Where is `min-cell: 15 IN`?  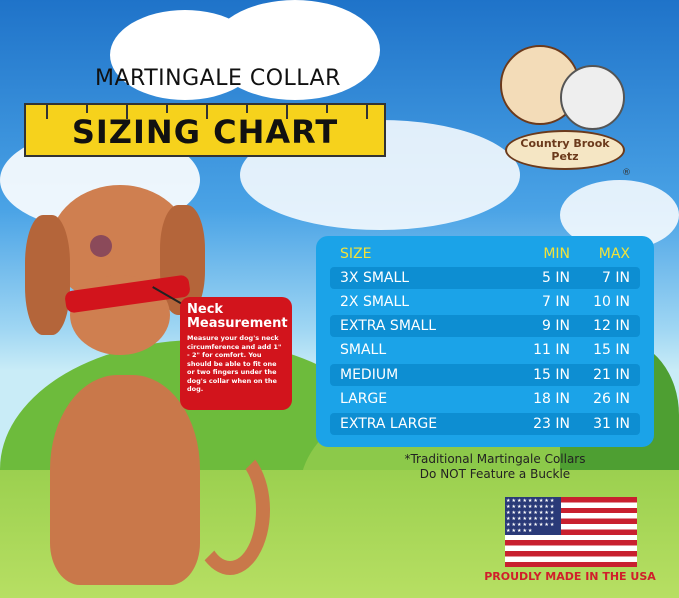 min-cell: 15 IN is located at coordinates (551, 375).